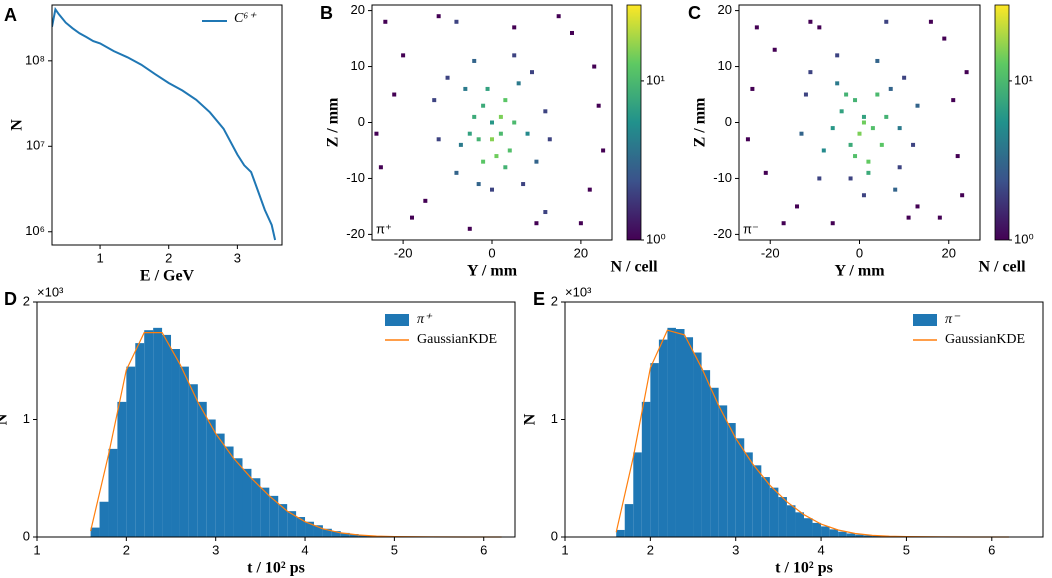 The width and height of the screenshot is (1052, 578). What do you see at coordinates (397, 320) in the screenshot?
I see `legend-swatch` at bounding box center [397, 320].